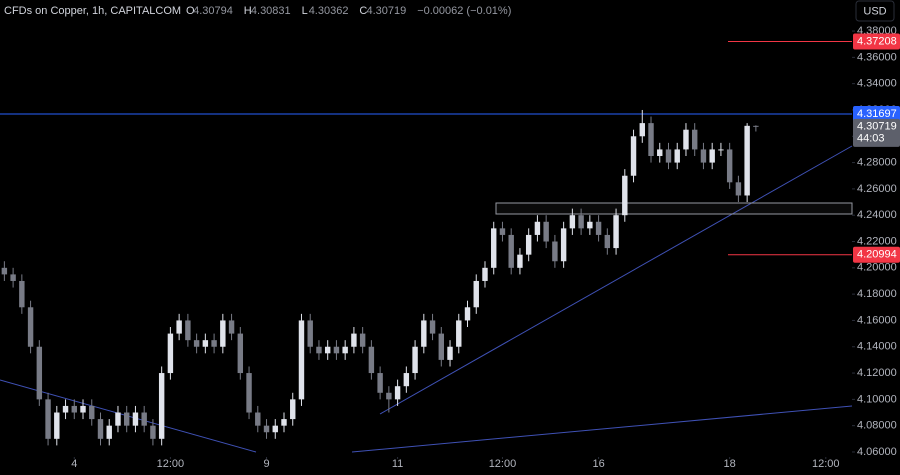 Image resolution: width=900 pixels, height=475 pixels. What do you see at coordinates (602, 429) in the screenshot?
I see `trendline` at bounding box center [602, 429].